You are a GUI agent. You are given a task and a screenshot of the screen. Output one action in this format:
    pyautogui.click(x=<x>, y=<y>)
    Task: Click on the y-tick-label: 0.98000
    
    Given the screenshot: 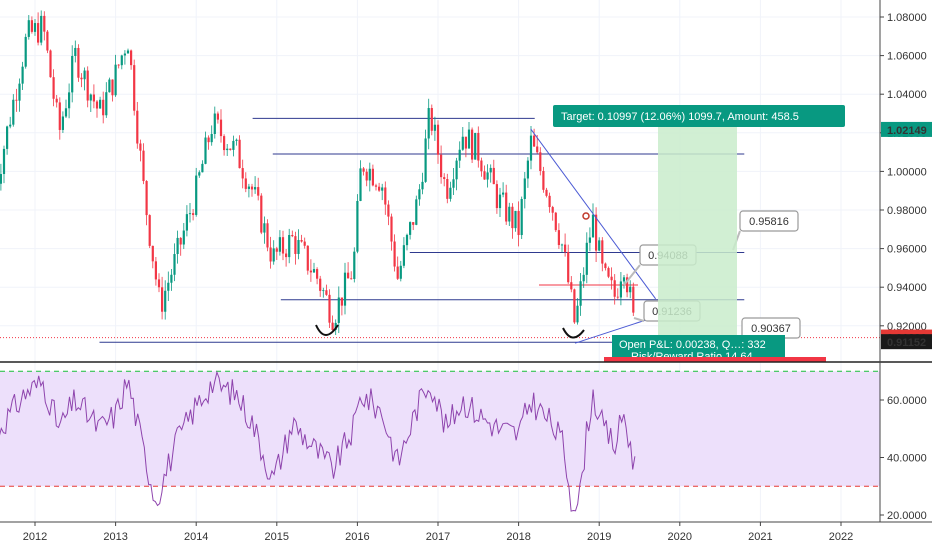 What is the action you would take?
    pyautogui.click(x=907, y=211)
    